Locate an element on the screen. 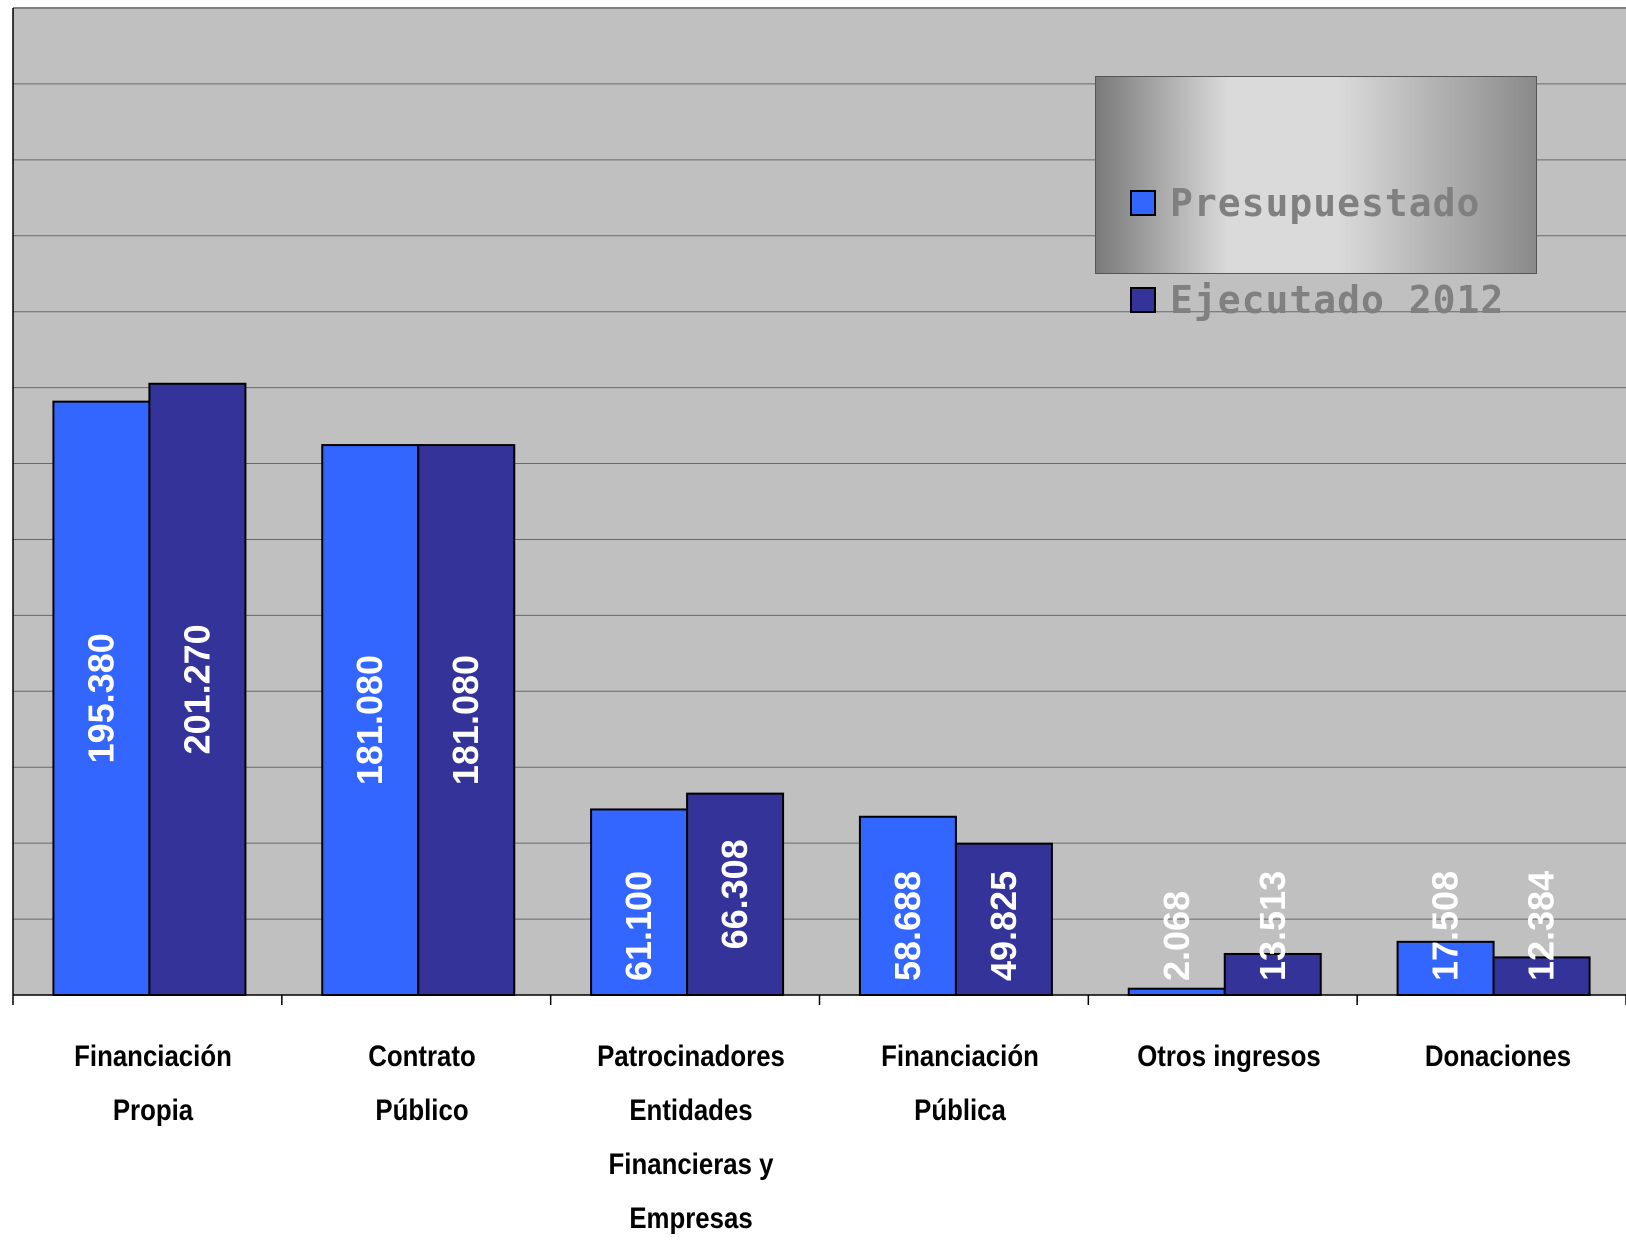  category-label-line: Contrato Público is located at coordinates (422, 1083).